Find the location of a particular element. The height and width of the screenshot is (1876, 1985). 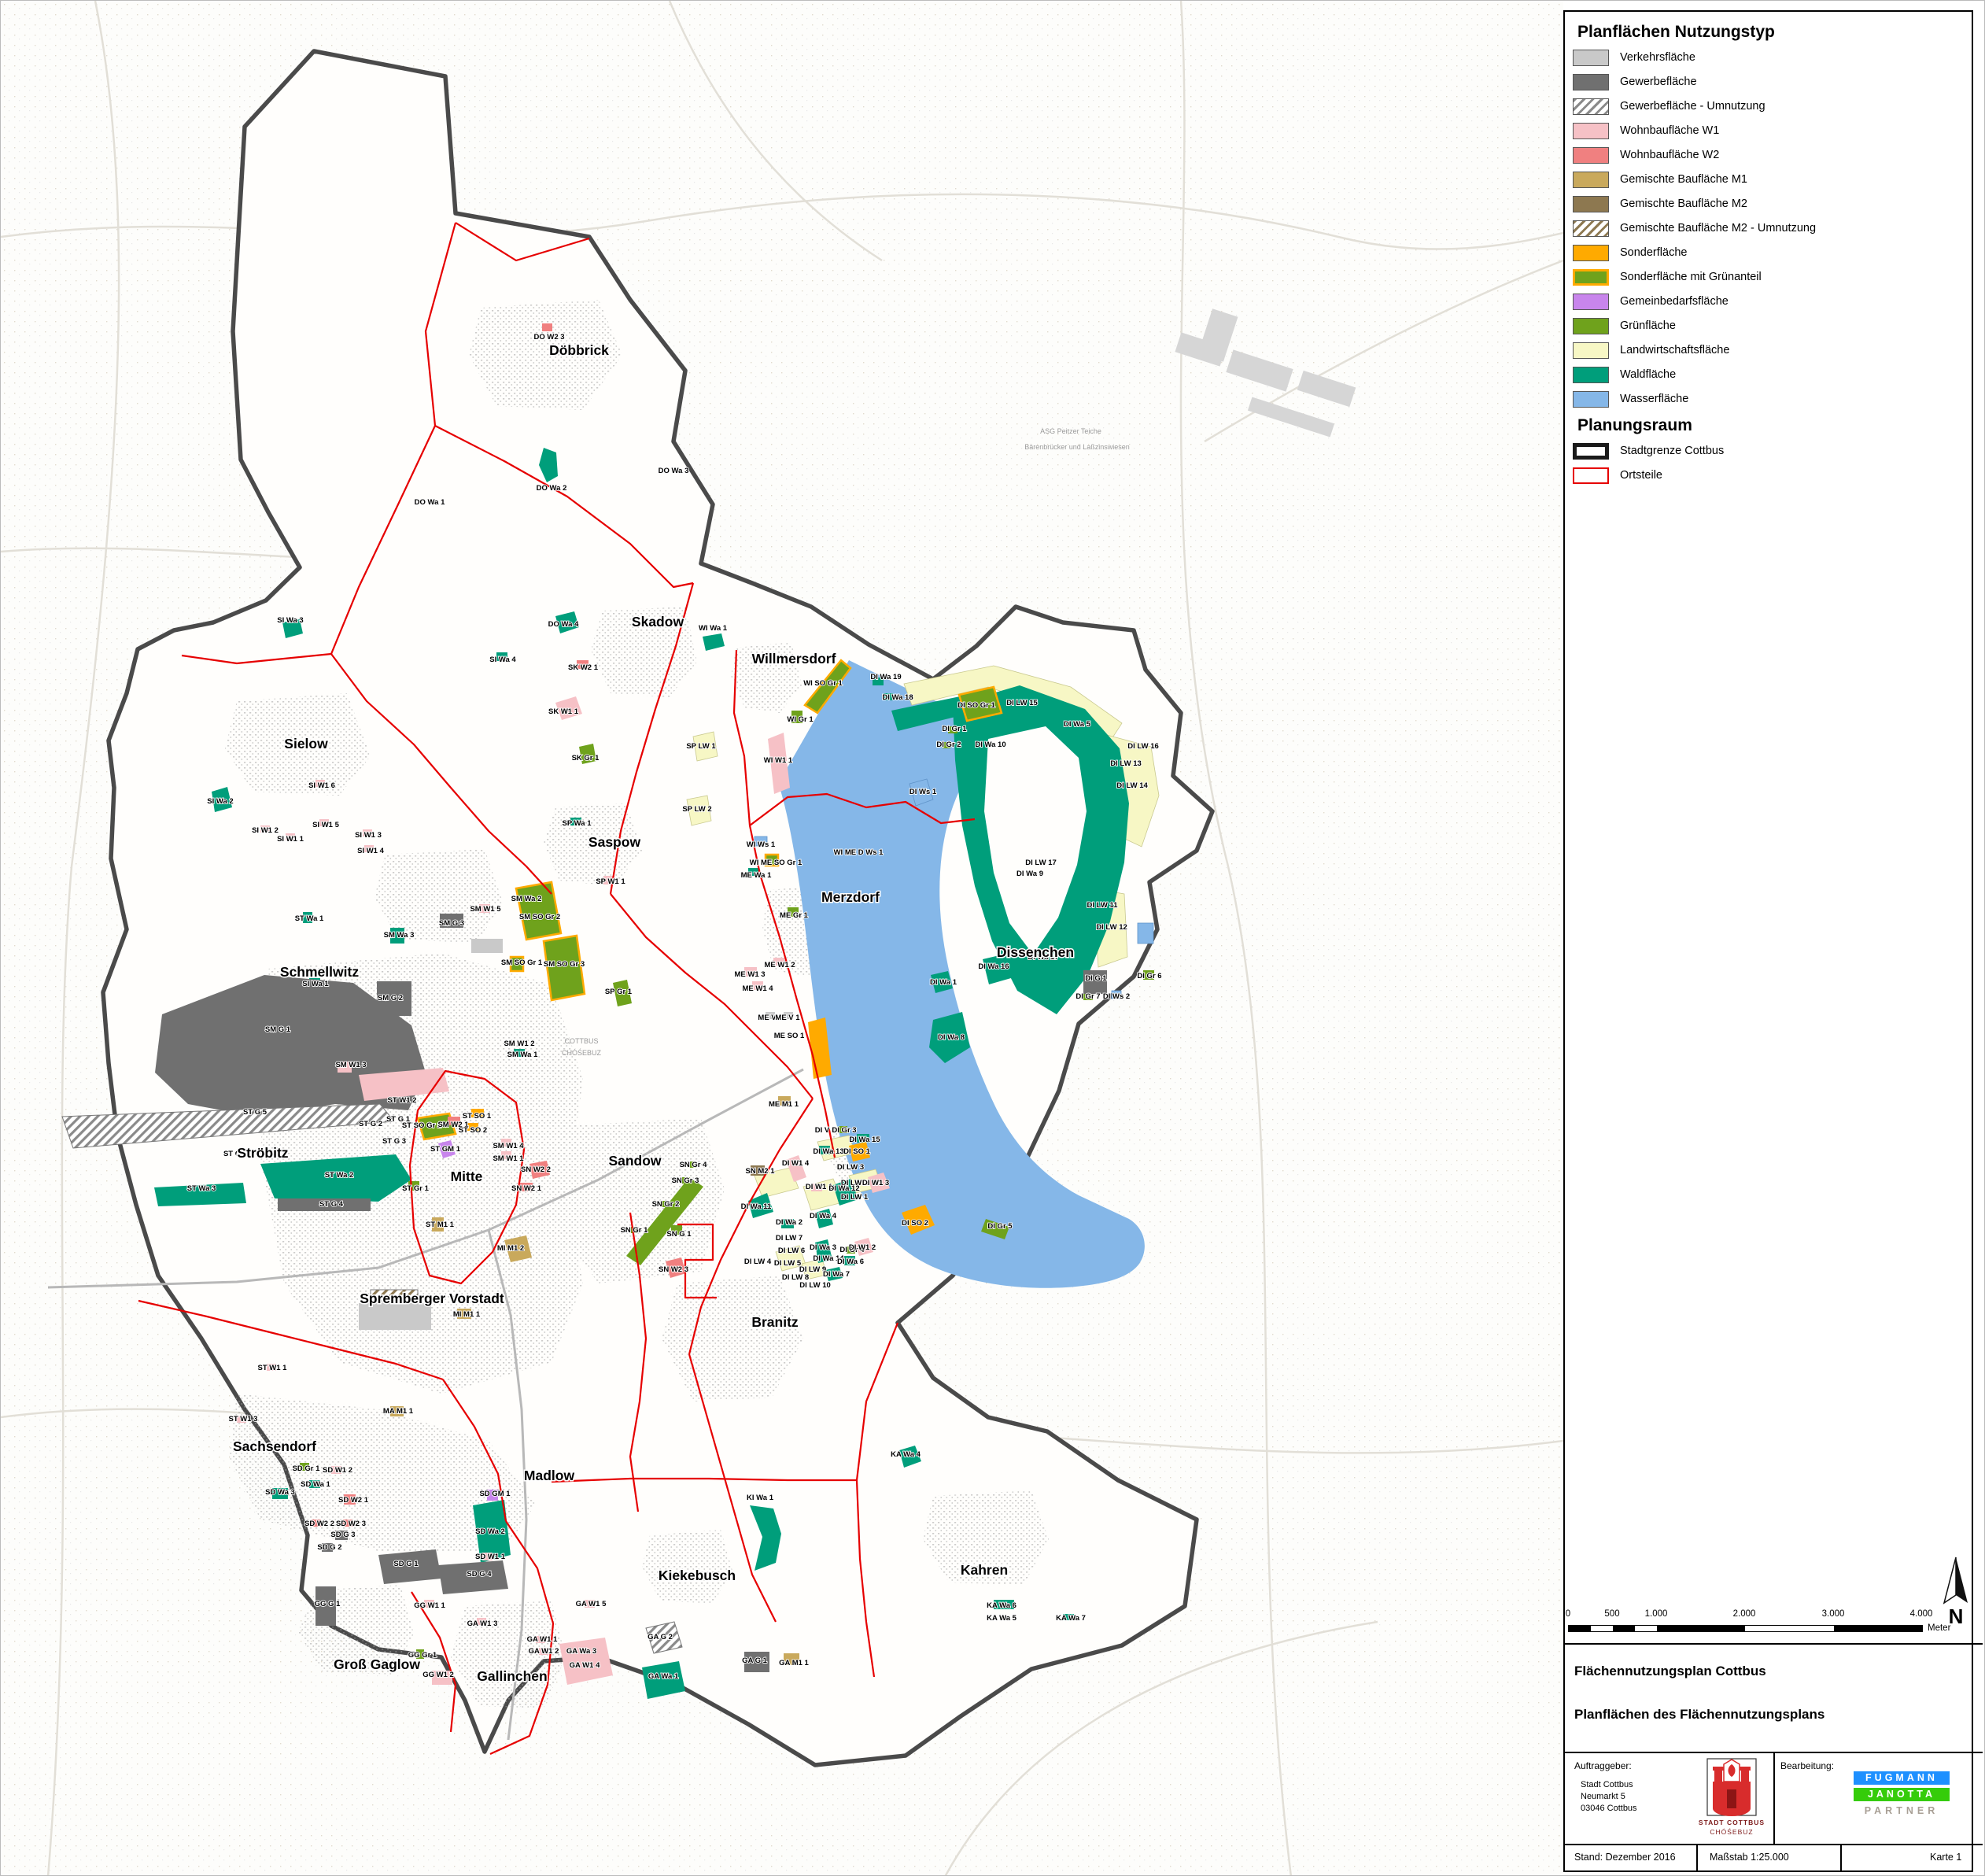

map-label: SM Wa 3 is located at coordinates (399, 935).